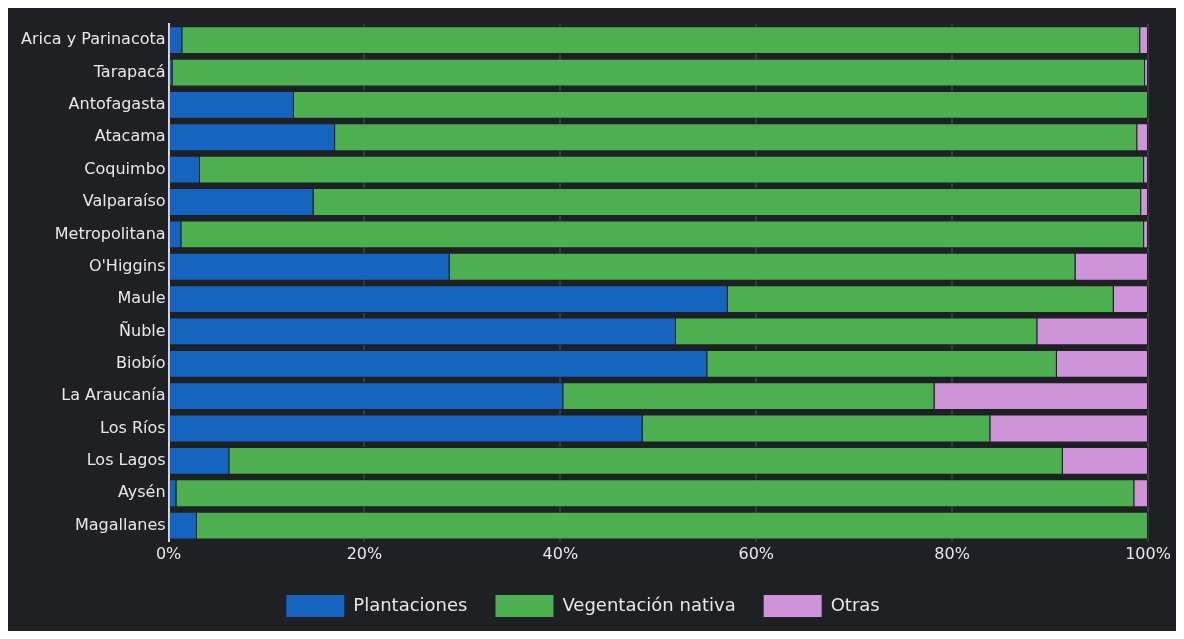 The height and width of the screenshot is (639, 1184). Describe the element at coordinates (129, 71) in the screenshot. I see `y-tick-label: Tarapacá` at that location.